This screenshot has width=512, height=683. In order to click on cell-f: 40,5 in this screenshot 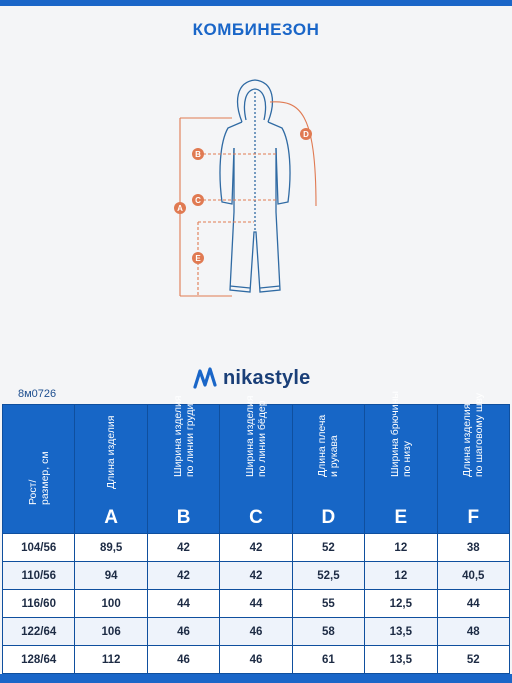, I will do `click(473, 575)`.